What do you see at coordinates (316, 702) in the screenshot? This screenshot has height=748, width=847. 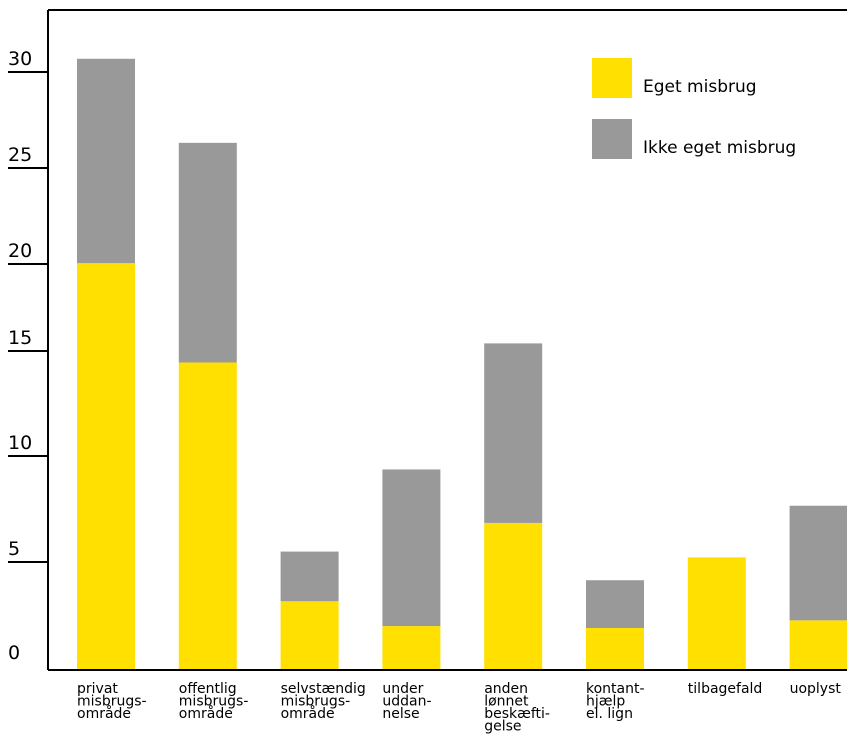 I see `x-label-2-line-1: misbrugs-` at bounding box center [316, 702].